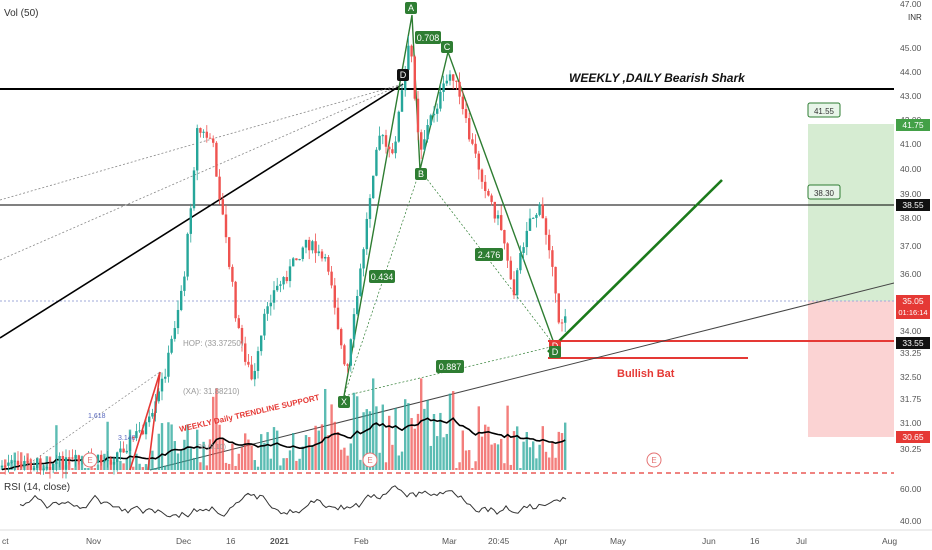 The height and width of the screenshot is (550, 932). I want to click on vol-indicator-label: Vol (50), so click(21, 13).